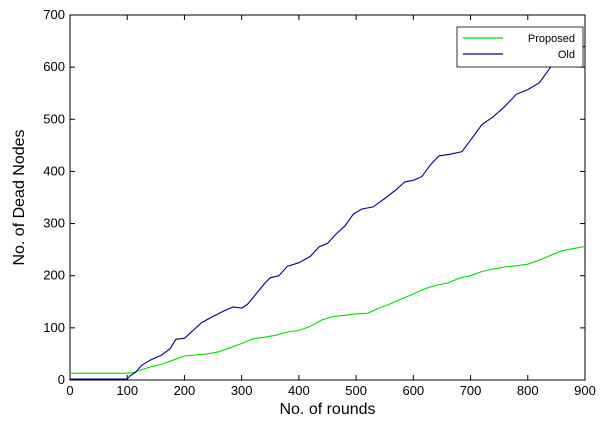  I want to click on y-tick-label: 500, so click(54, 118).